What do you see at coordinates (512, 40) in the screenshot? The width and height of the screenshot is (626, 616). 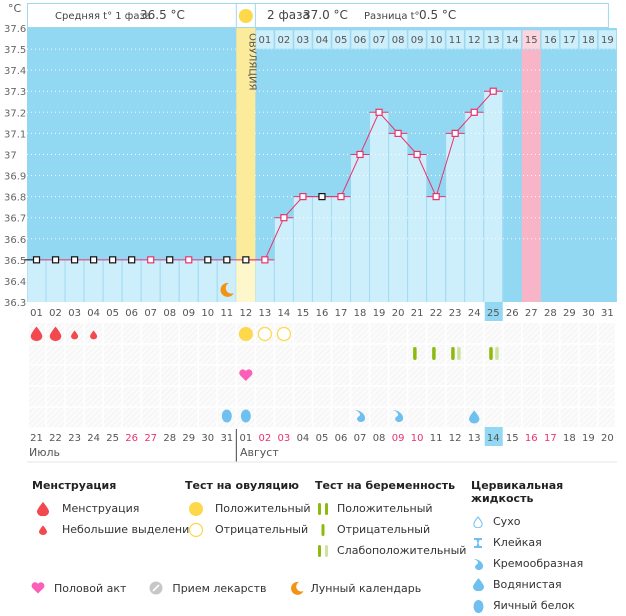 I see `post-ov-day-label: 14` at bounding box center [512, 40].